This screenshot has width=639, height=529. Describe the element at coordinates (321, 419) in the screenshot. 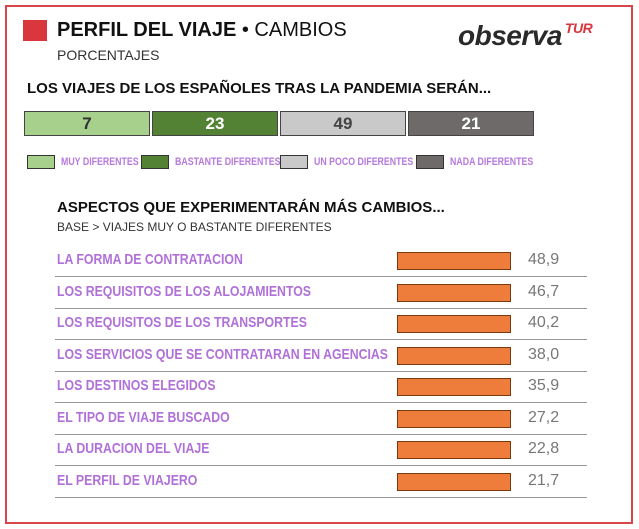

I see `bar-row: EL TIPO DE VIAJE BUSCADO 27,2` at that location.